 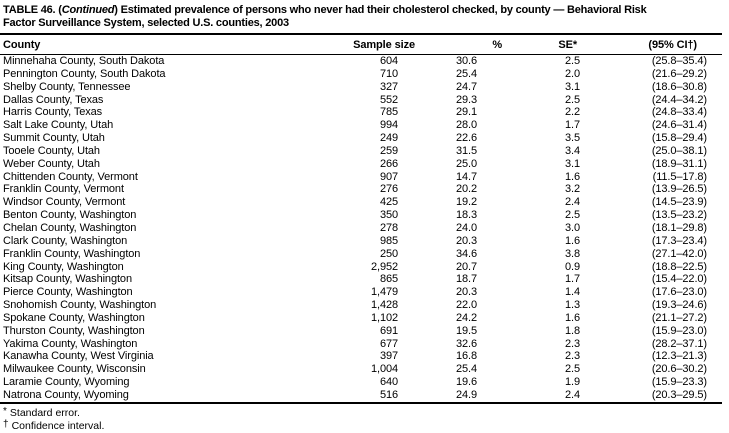 What do you see at coordinates (66, 394) in the screenshot?
I see `county-cell: Natrona County, Wyoming` at bounding box center [66, 394].